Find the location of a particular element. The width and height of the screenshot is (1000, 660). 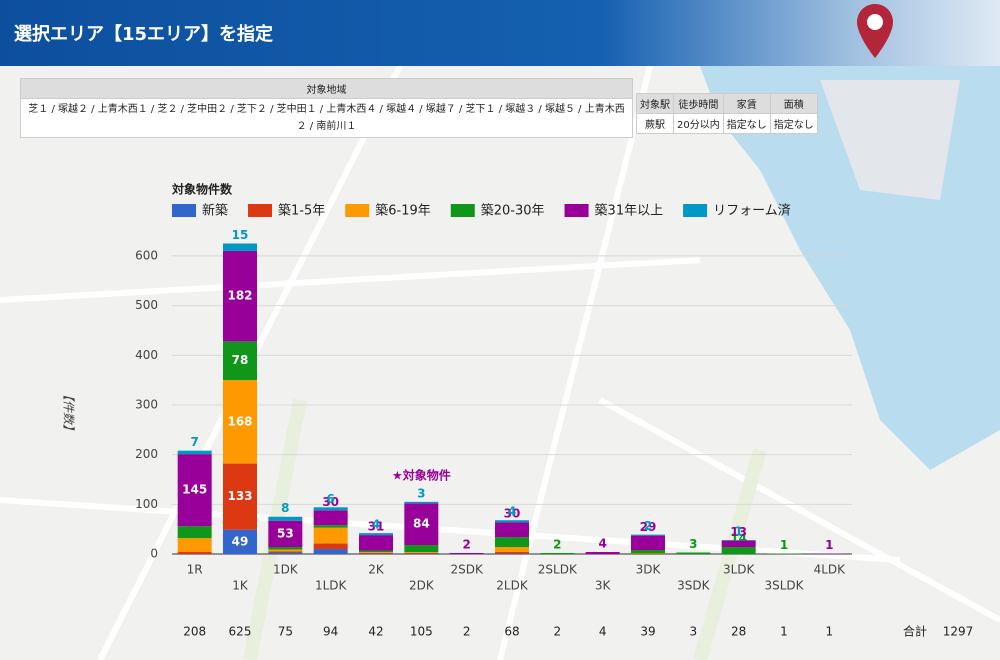

x-tick-label: 1R is located at coordinates (195, 570).